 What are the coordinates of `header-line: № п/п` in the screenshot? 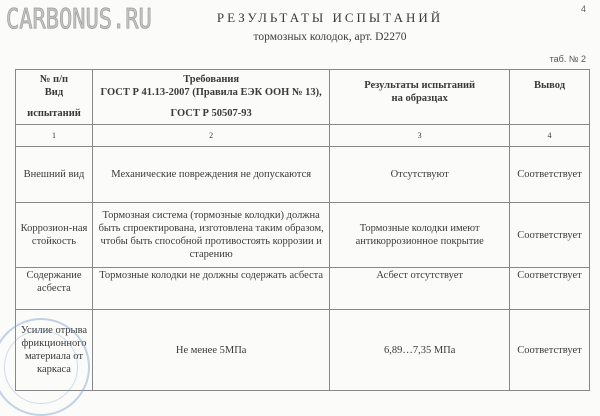 It's located at (54, 79).